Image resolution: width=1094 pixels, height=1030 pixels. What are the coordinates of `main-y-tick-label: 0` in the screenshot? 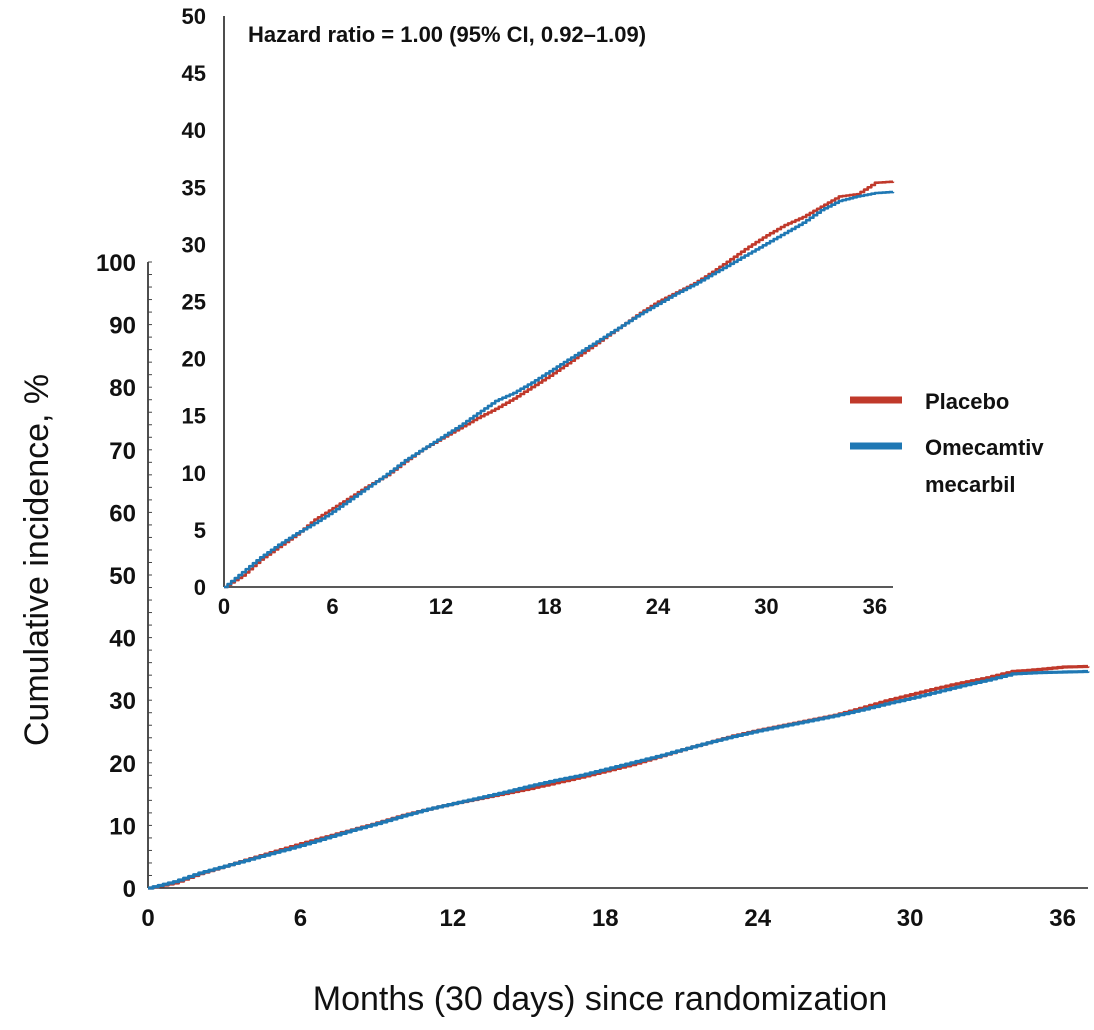 It's located at (129, 889).